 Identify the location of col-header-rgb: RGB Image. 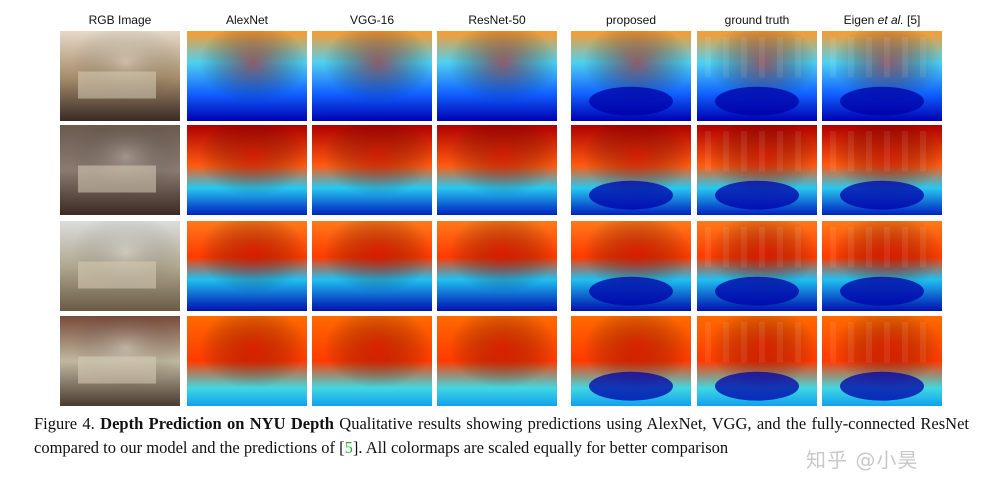
(120, 20).